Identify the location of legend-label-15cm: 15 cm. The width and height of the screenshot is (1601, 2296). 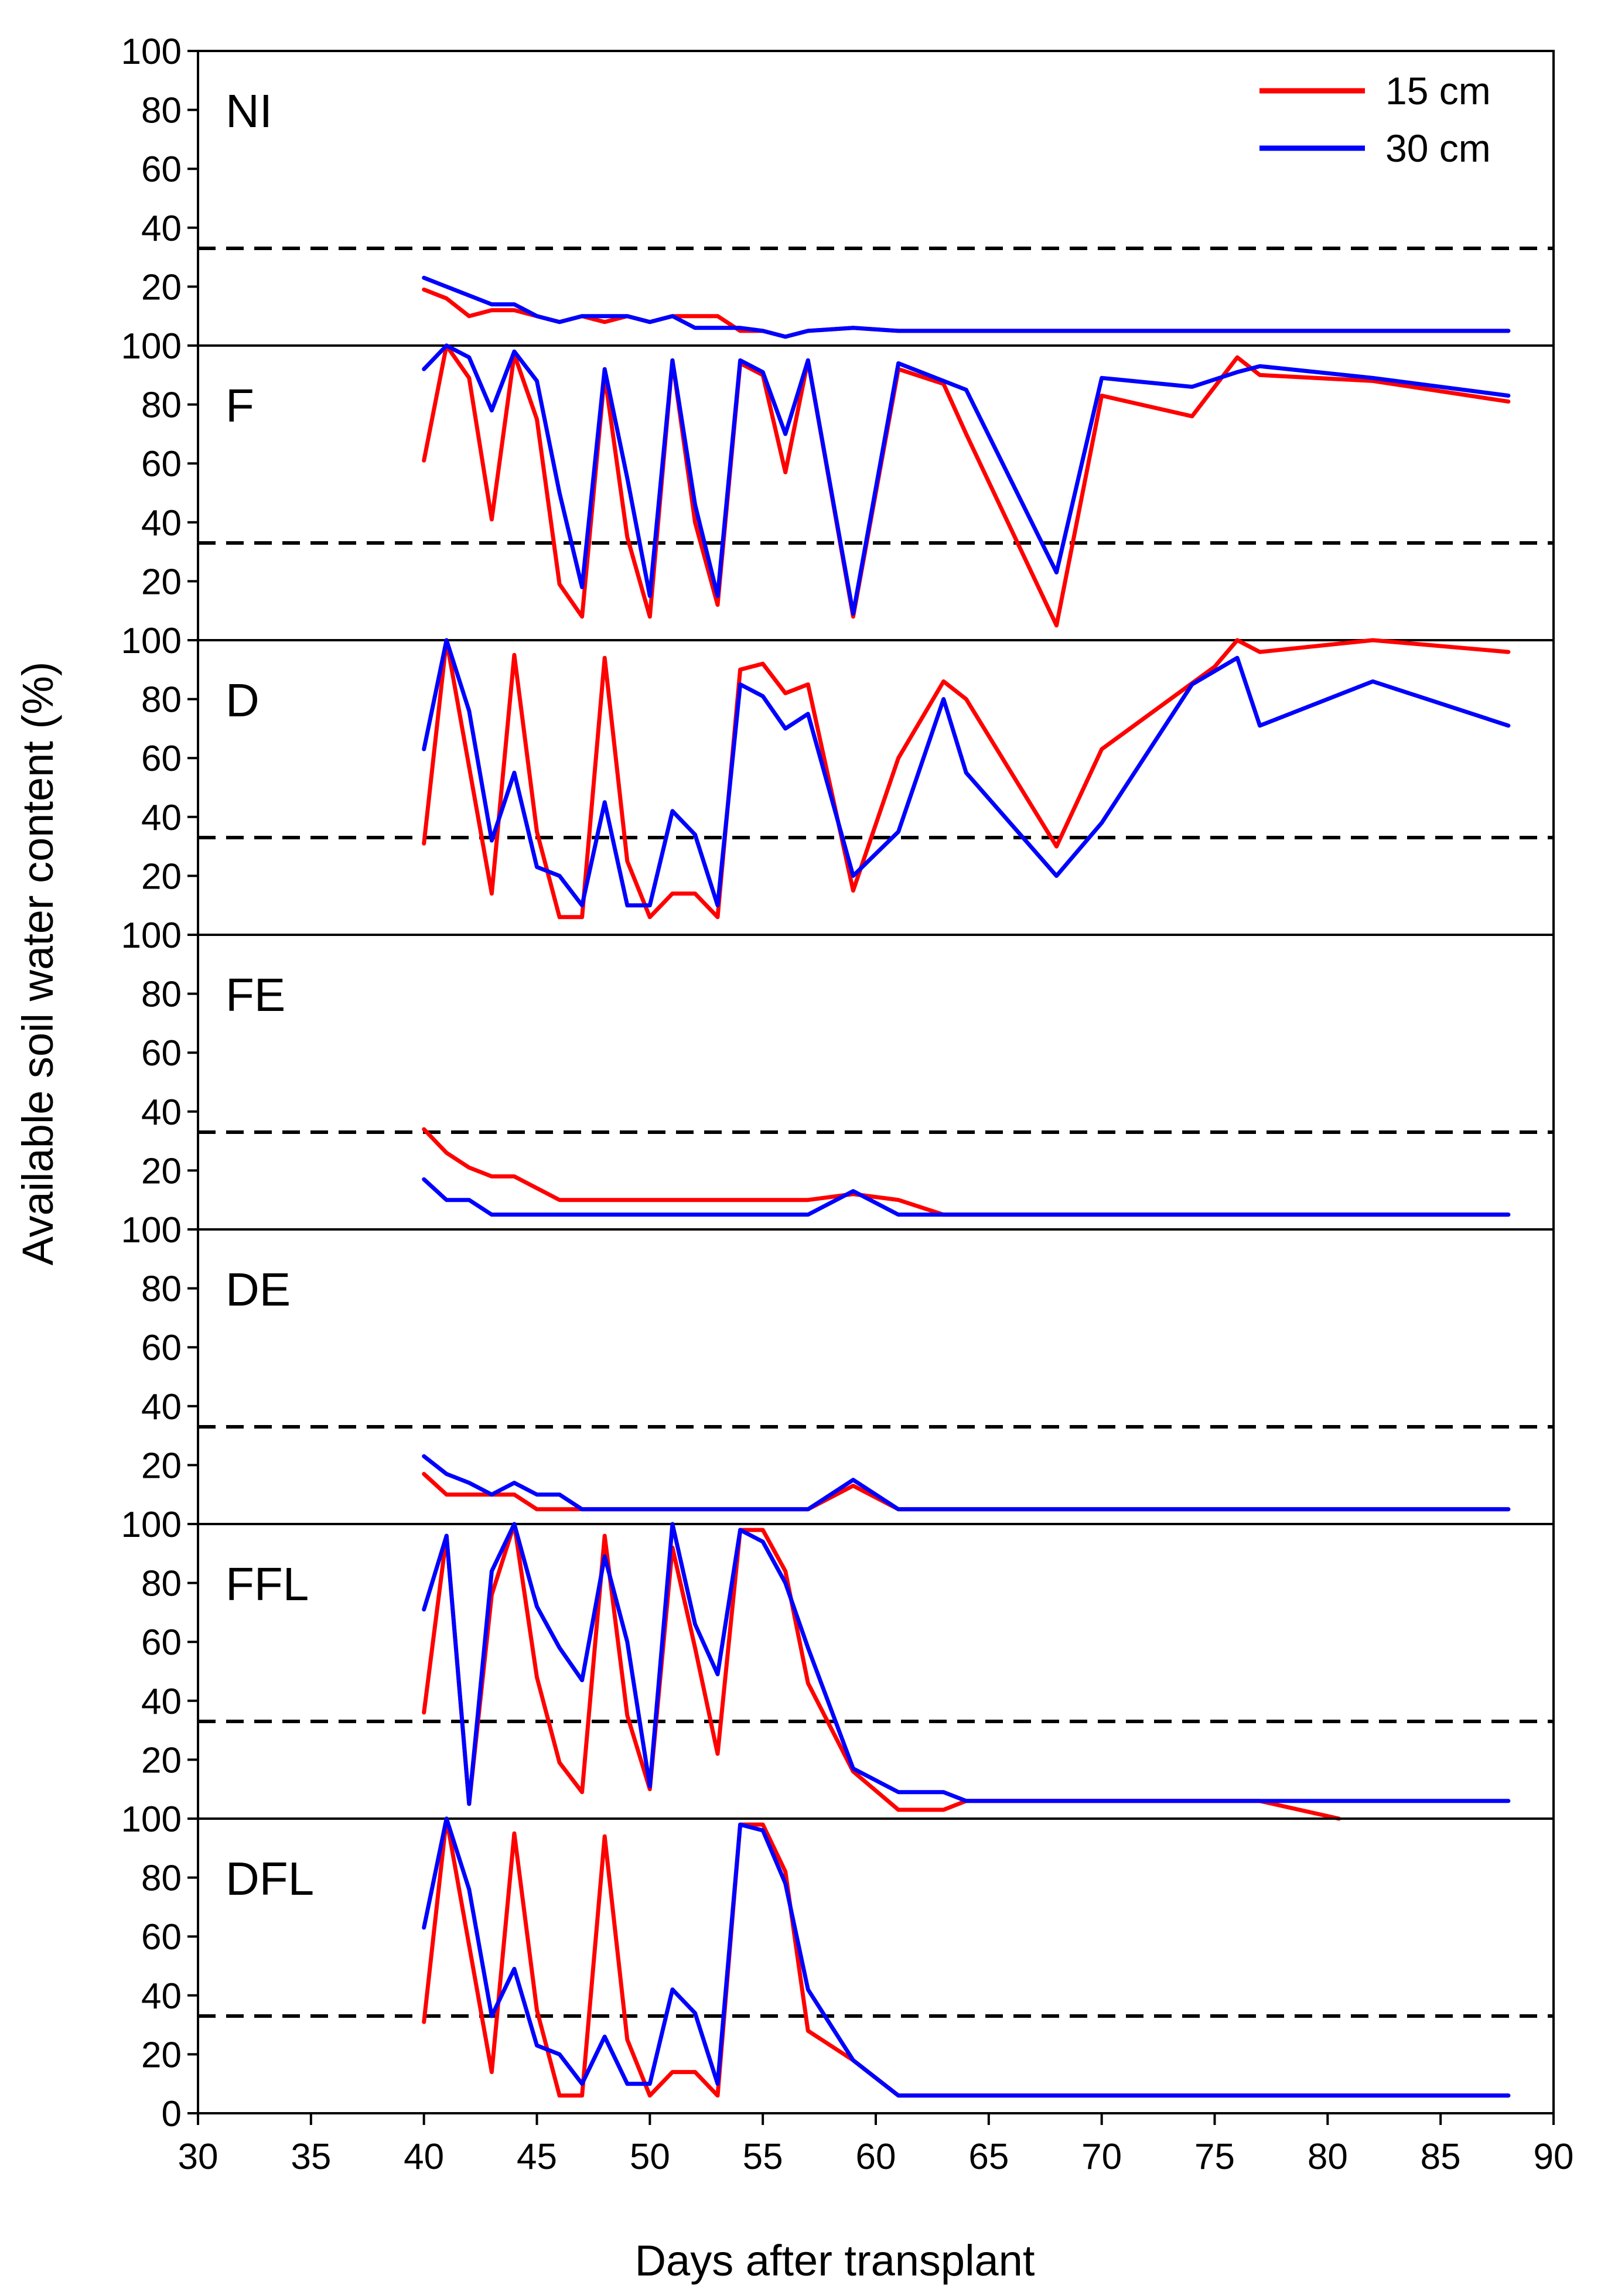
(1438, 90).